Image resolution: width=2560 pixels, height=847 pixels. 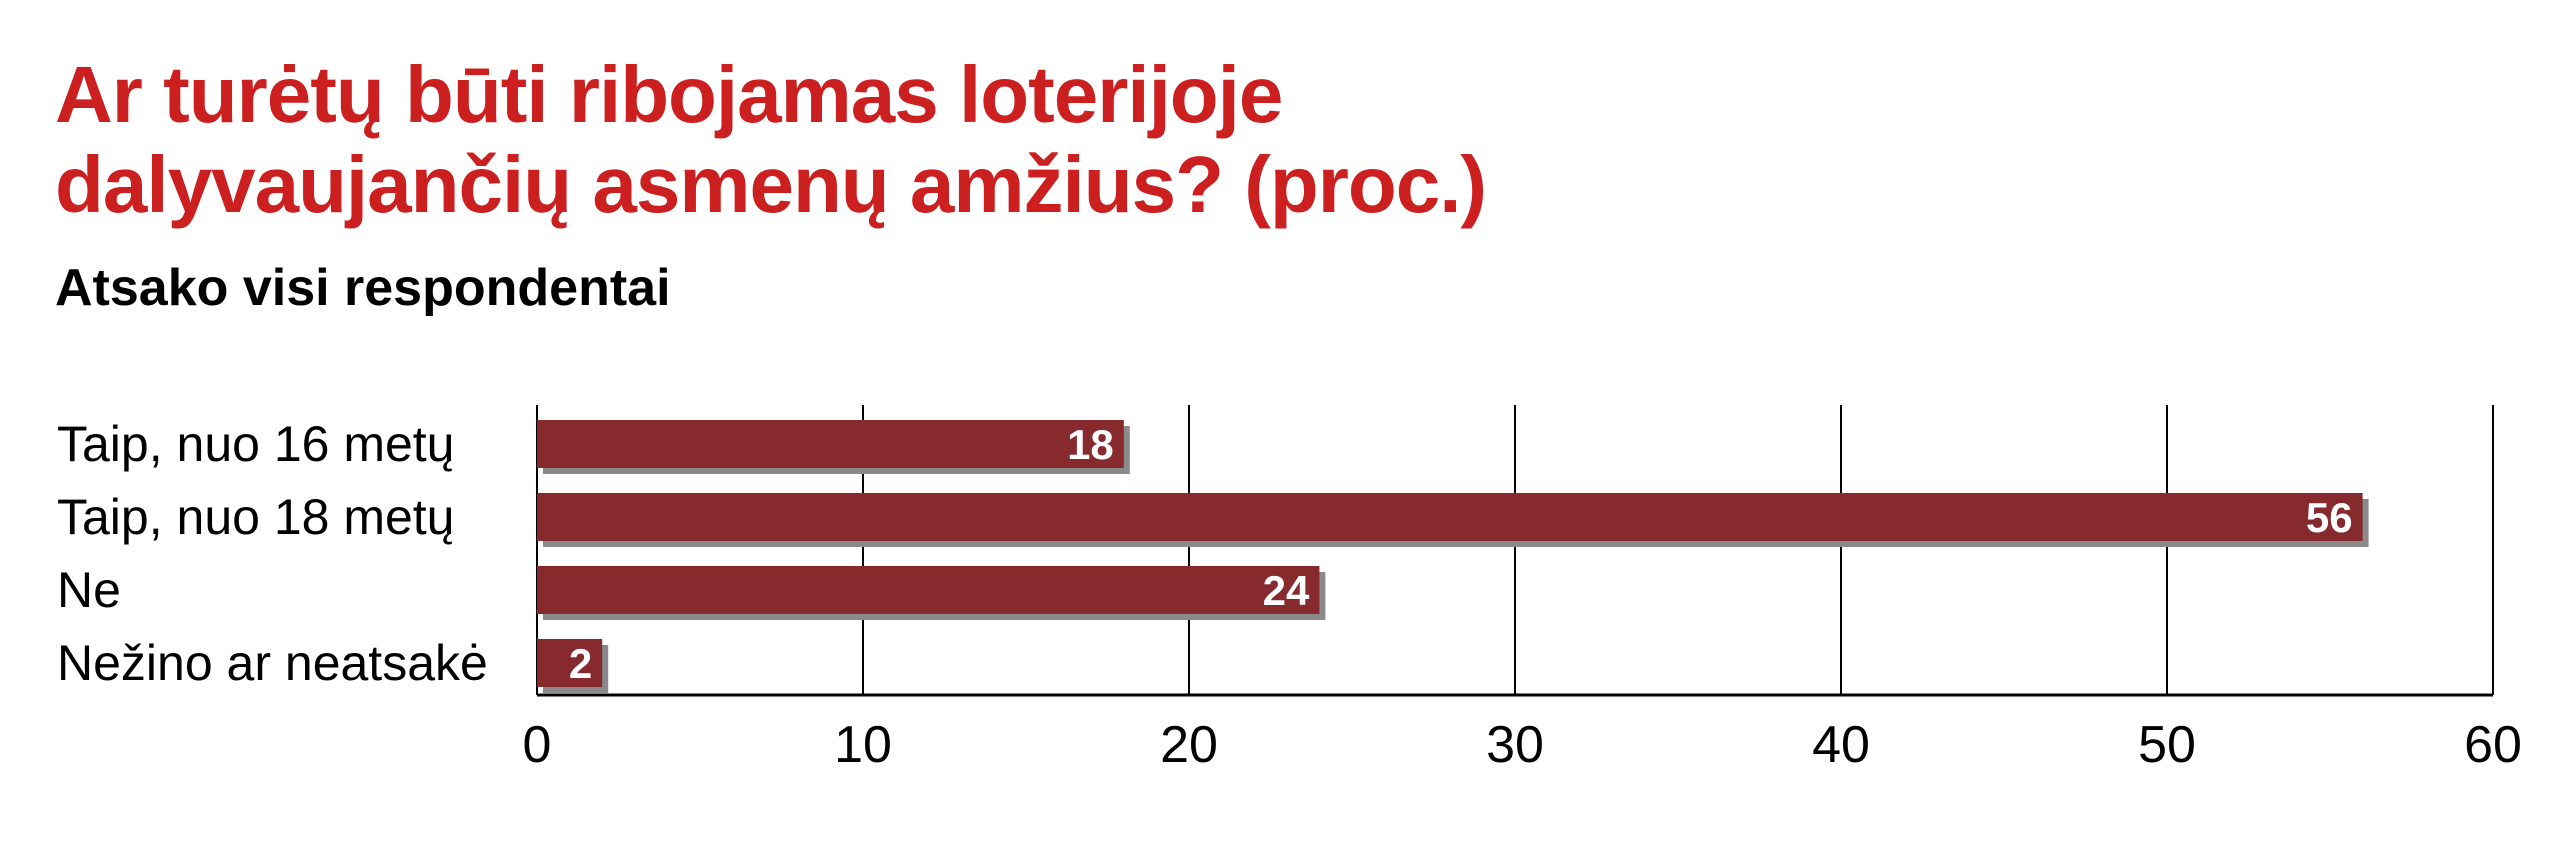 What do you see at coordinates (2493, 745) in the screenshot?
I see `x-tick-label-60: 60` at bounding box center [2493, 745].